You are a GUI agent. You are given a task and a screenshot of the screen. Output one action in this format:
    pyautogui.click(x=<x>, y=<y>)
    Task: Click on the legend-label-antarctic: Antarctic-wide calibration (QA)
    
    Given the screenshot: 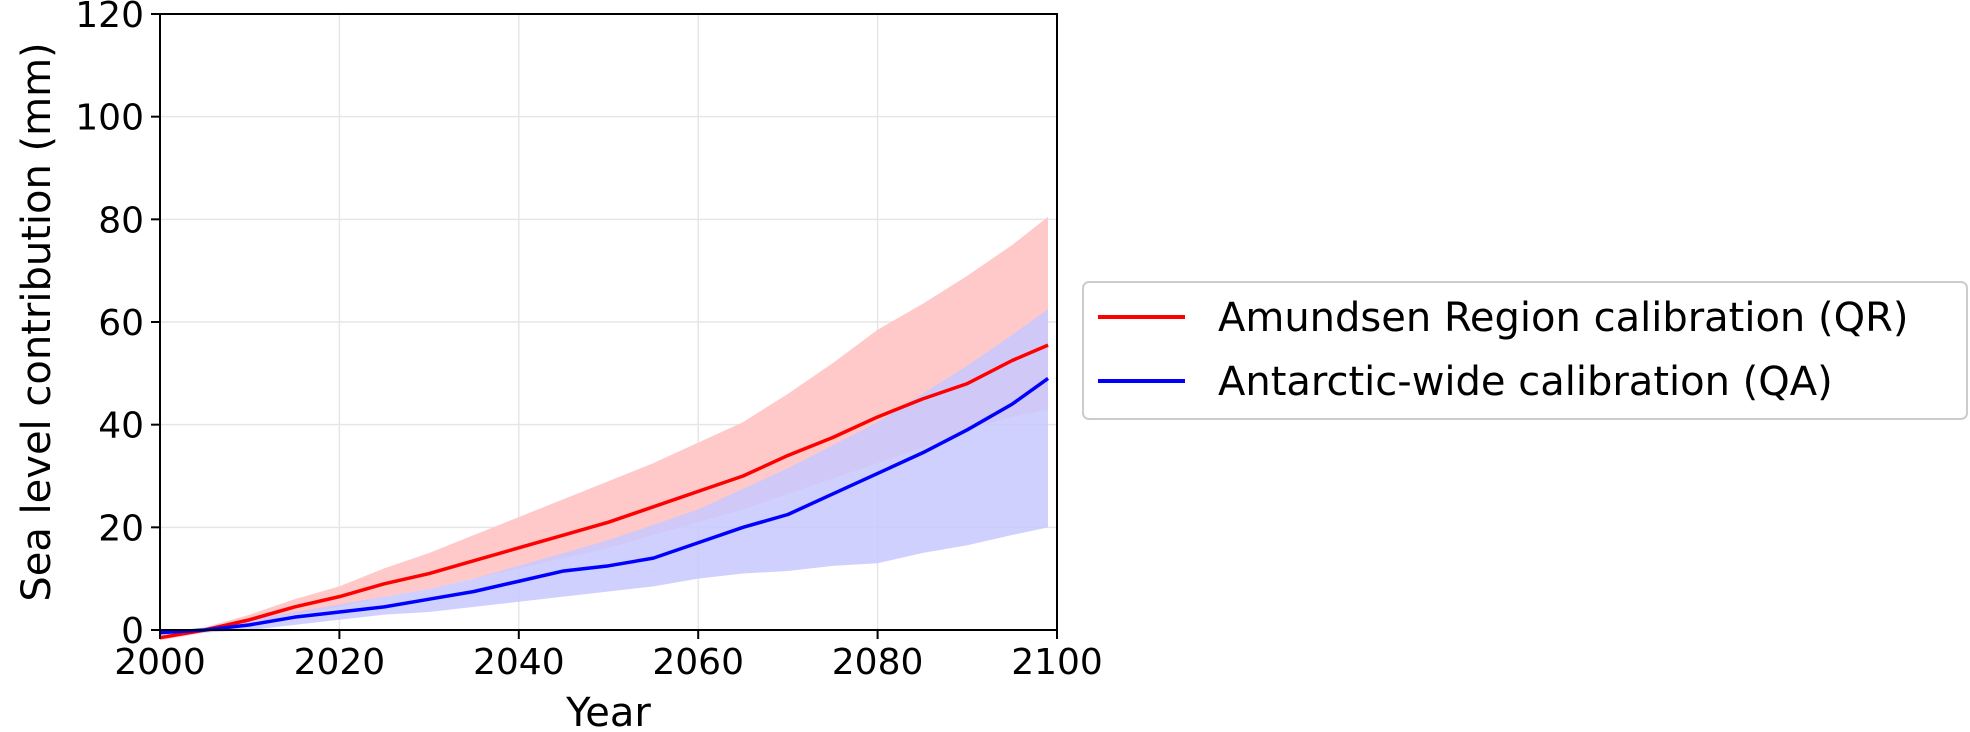 What is the action you would take?
    pyautogui.click(x=1525, y=382)
    